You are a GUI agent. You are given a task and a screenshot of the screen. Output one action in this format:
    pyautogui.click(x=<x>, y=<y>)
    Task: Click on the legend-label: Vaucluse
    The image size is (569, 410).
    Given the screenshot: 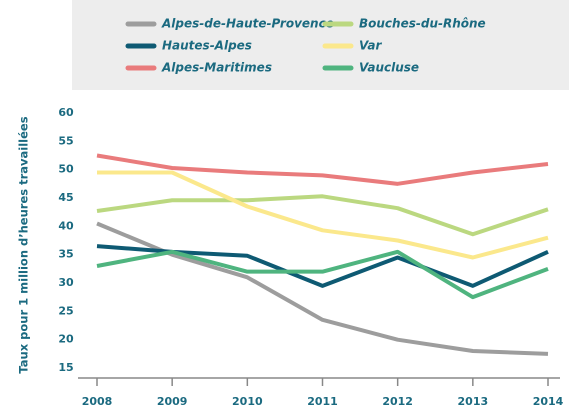 What is the action you would take?
    pyautogui.click(x=389, y=68)
    